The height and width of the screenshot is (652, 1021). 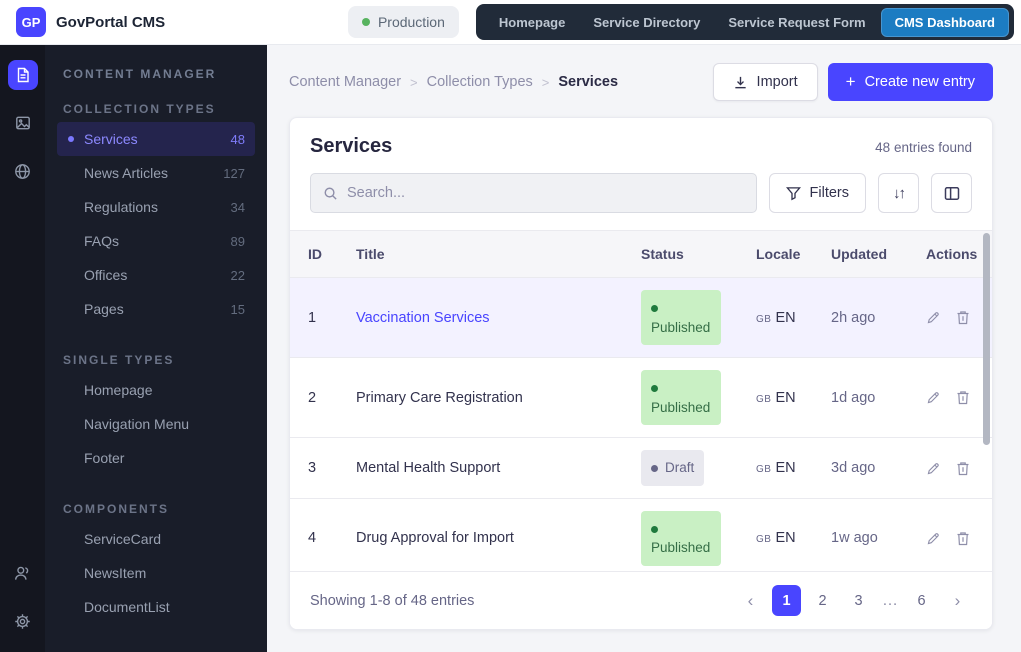 What do you see at coordinates (545, 193) in the screenshot?
I see `search-input` at bounding box center [545, 193].